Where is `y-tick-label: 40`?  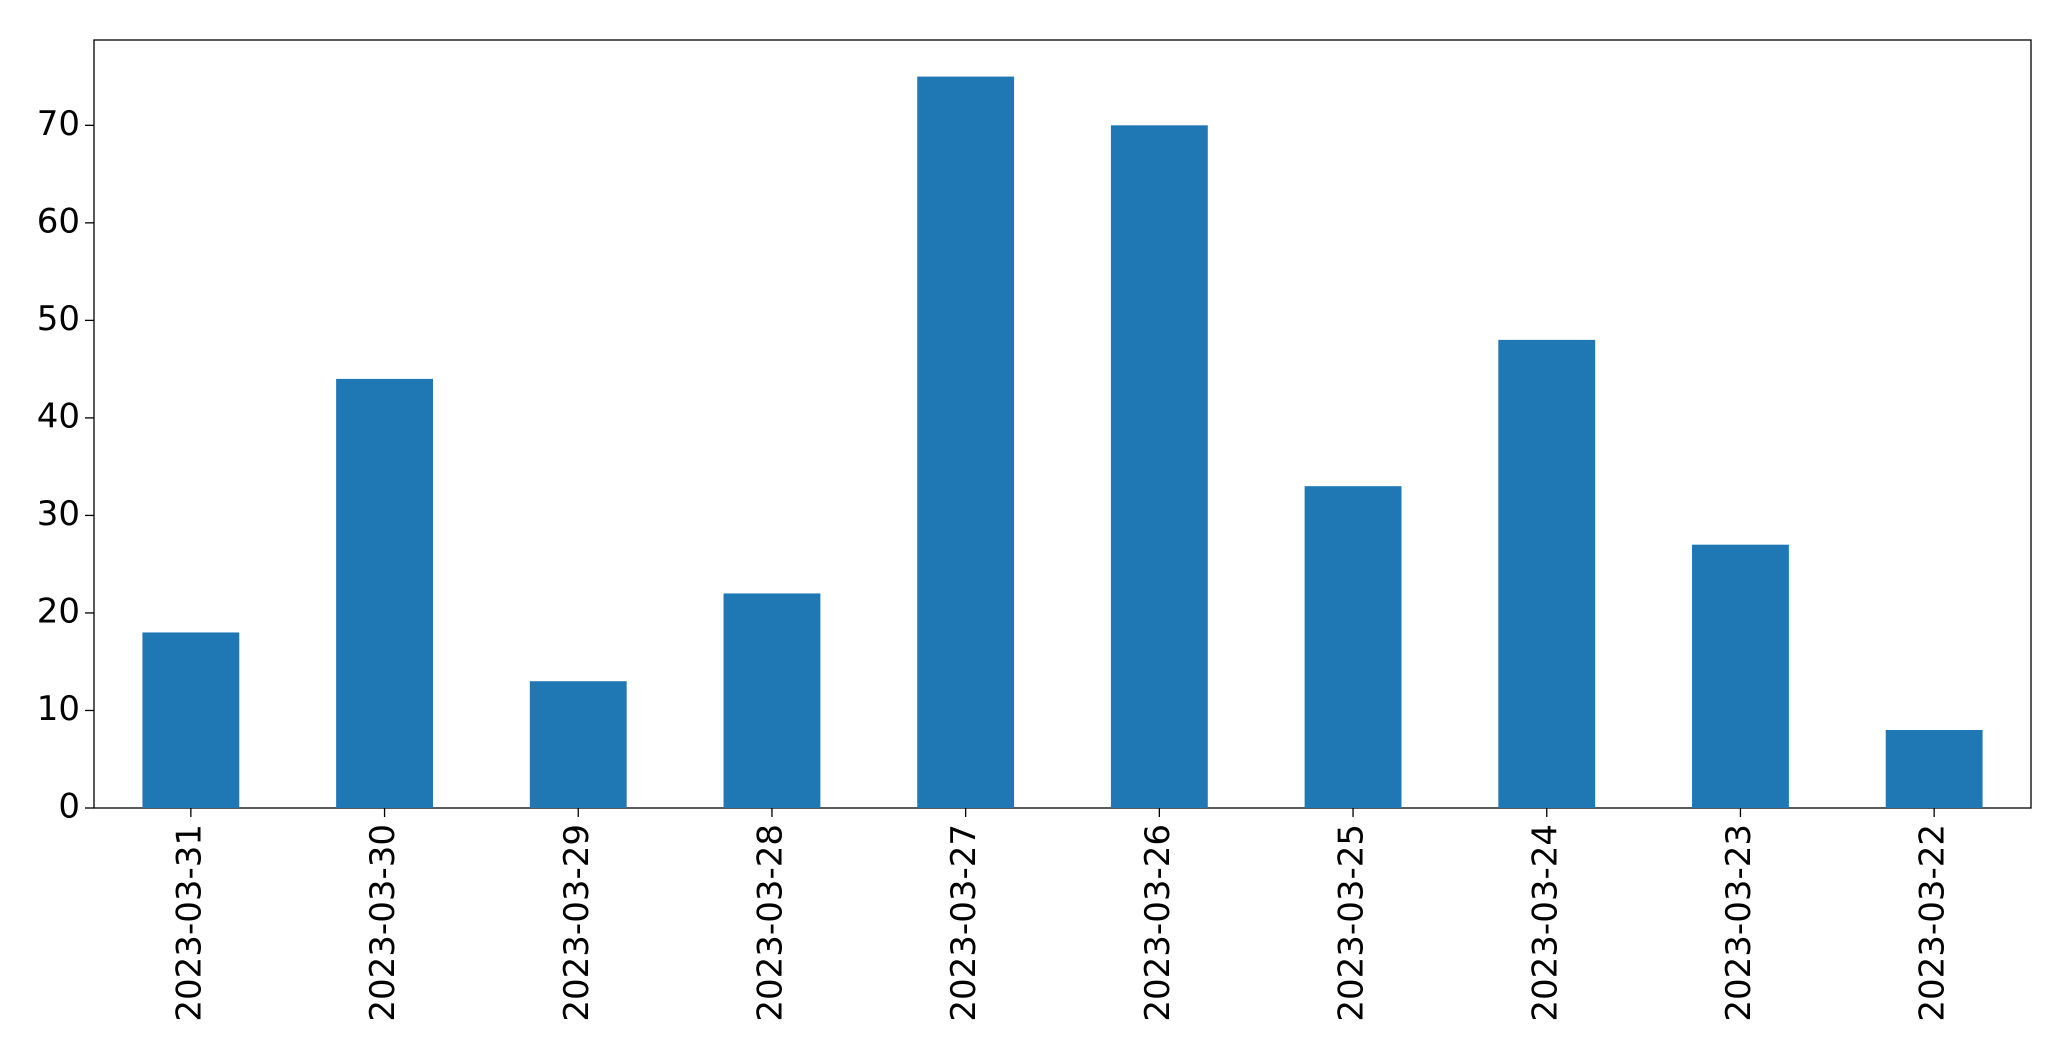
y-tick-label: 40 is located at coordinates (58, 416).